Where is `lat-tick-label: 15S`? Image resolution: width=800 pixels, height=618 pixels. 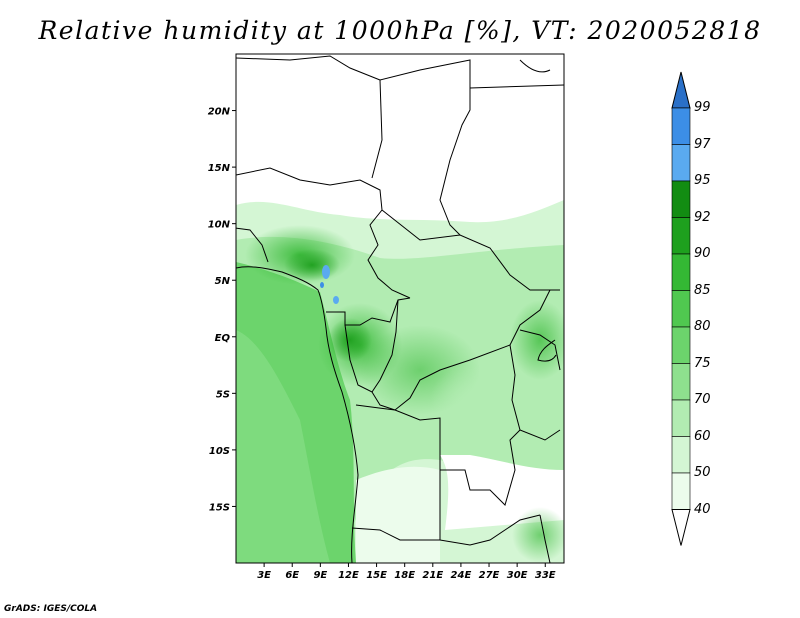 lat-tick-label: 15S is located at coordinates (219, 507).